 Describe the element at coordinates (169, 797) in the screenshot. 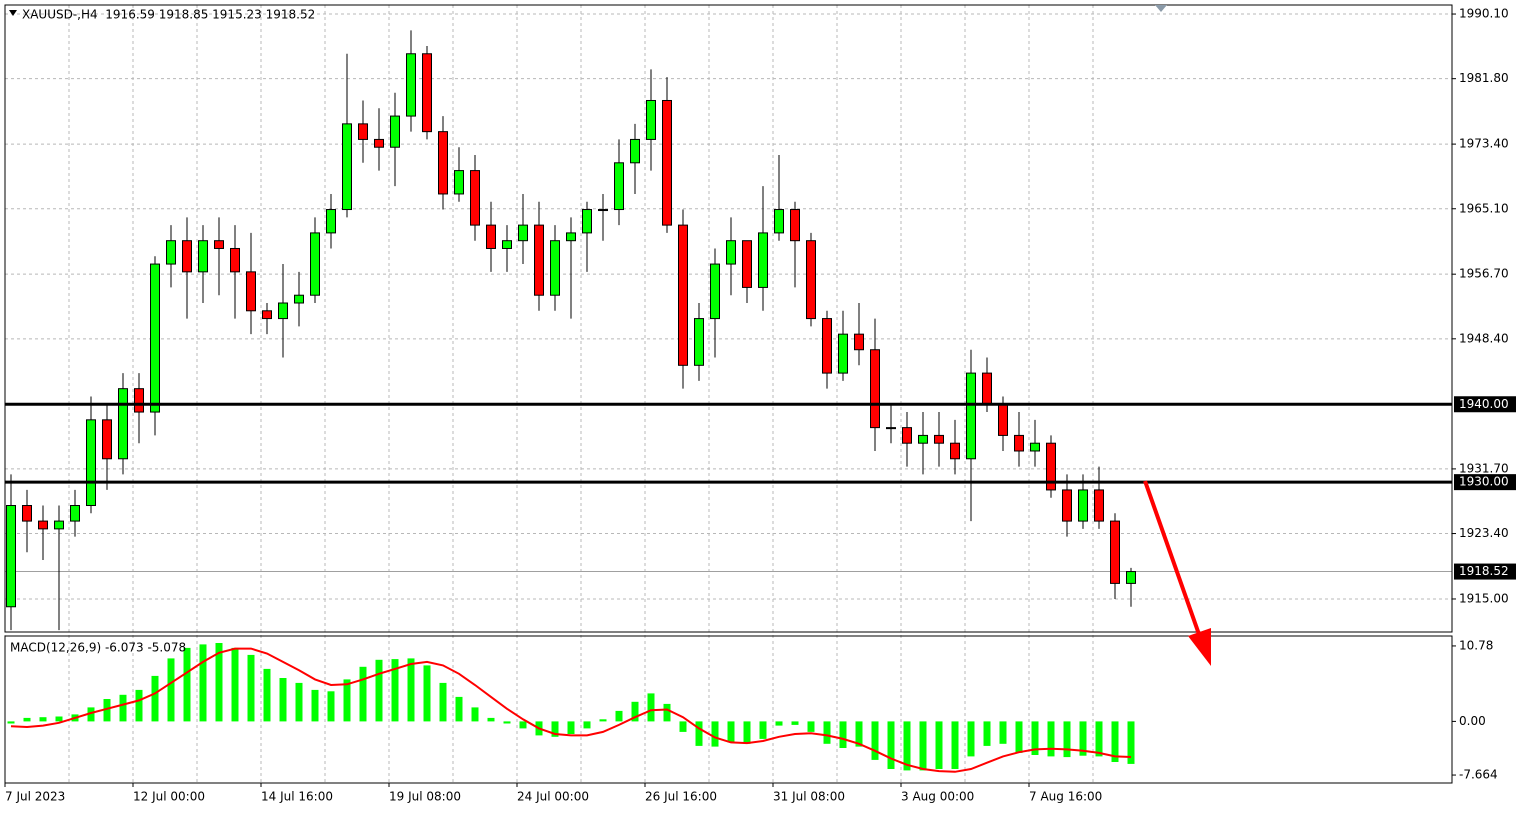

I see `x-tick-label: 12 Jul 00:00` at that location.